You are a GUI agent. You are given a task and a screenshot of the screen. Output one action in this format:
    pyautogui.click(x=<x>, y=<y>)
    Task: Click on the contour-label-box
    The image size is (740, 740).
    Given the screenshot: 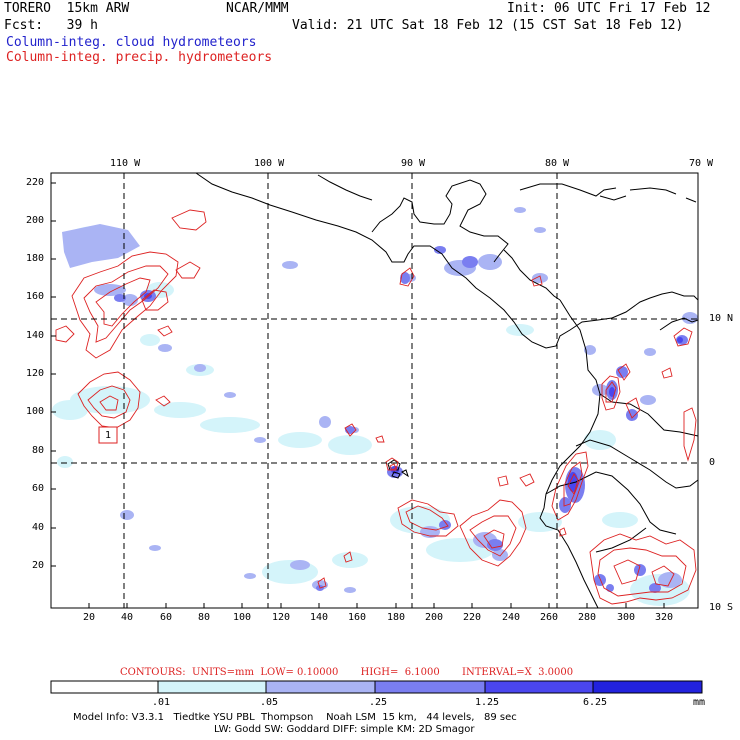 What is the action you would take?
    pyautogui.click(x=108, y=435)
    